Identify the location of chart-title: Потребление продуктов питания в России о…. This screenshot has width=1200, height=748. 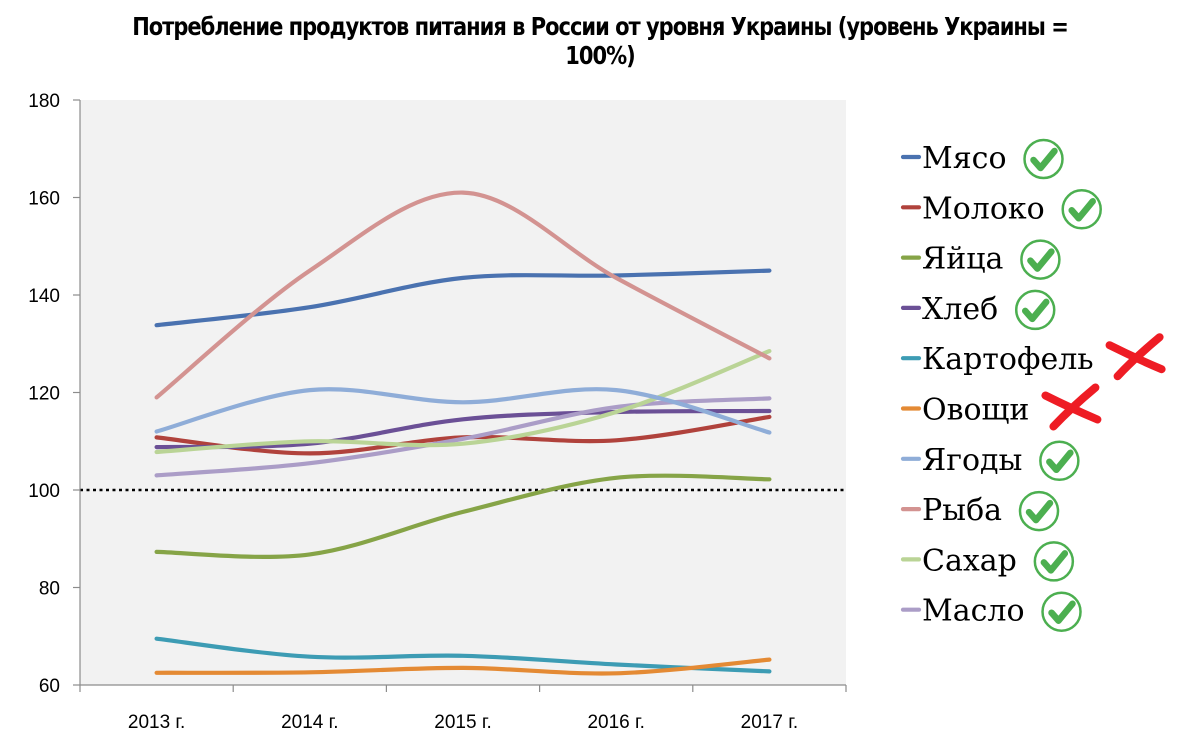
(600, 41).